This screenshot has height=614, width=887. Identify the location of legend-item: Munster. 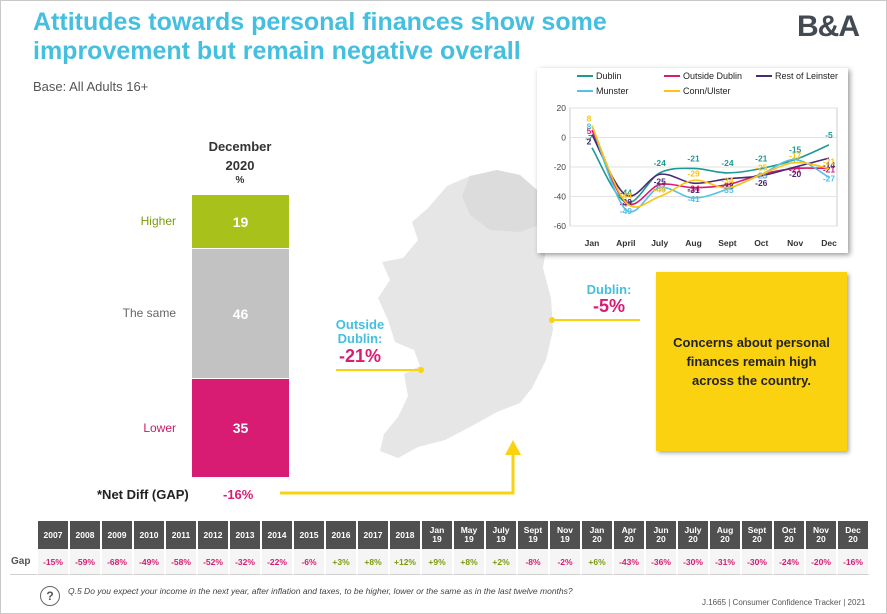
(603, 91).